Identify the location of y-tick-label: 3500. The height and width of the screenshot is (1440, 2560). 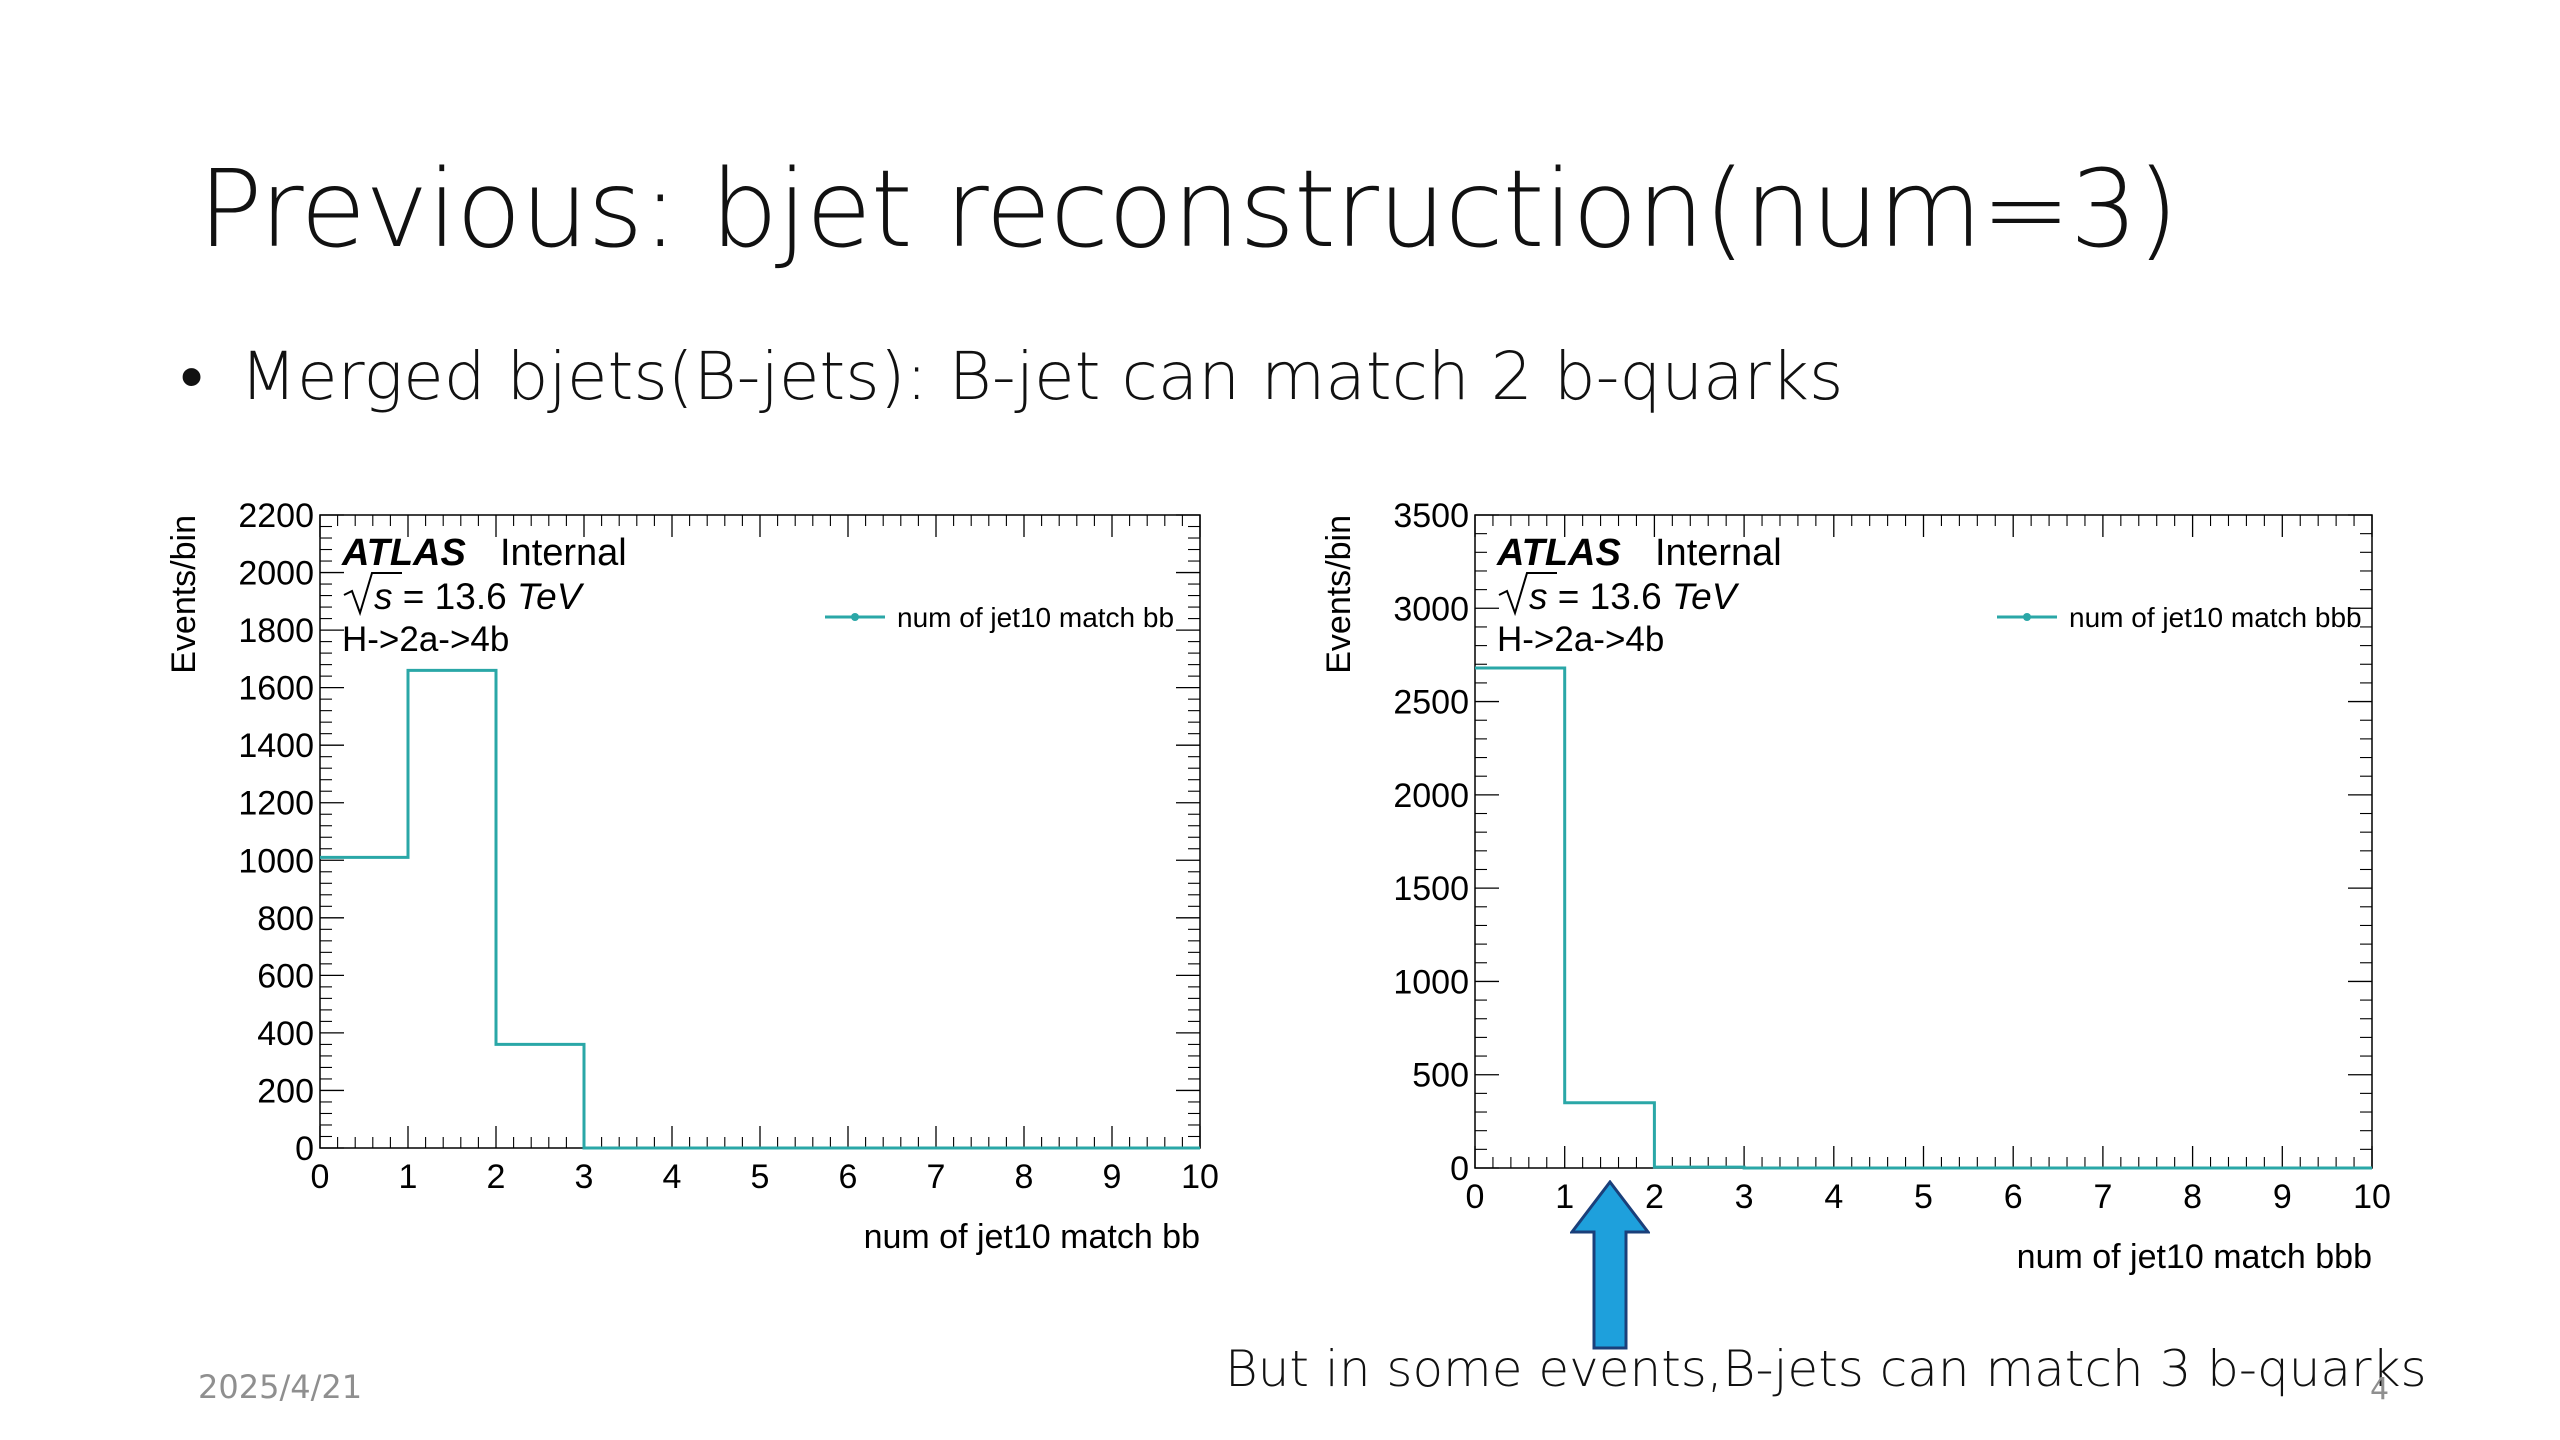
(1431, 516).